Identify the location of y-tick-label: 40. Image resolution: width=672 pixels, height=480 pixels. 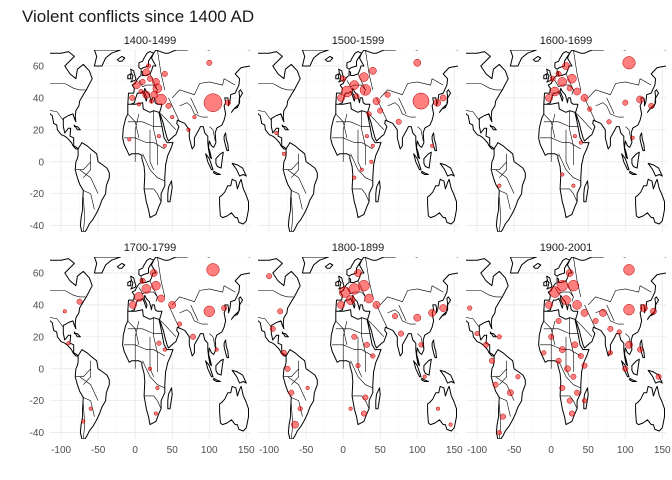
(39, 98).